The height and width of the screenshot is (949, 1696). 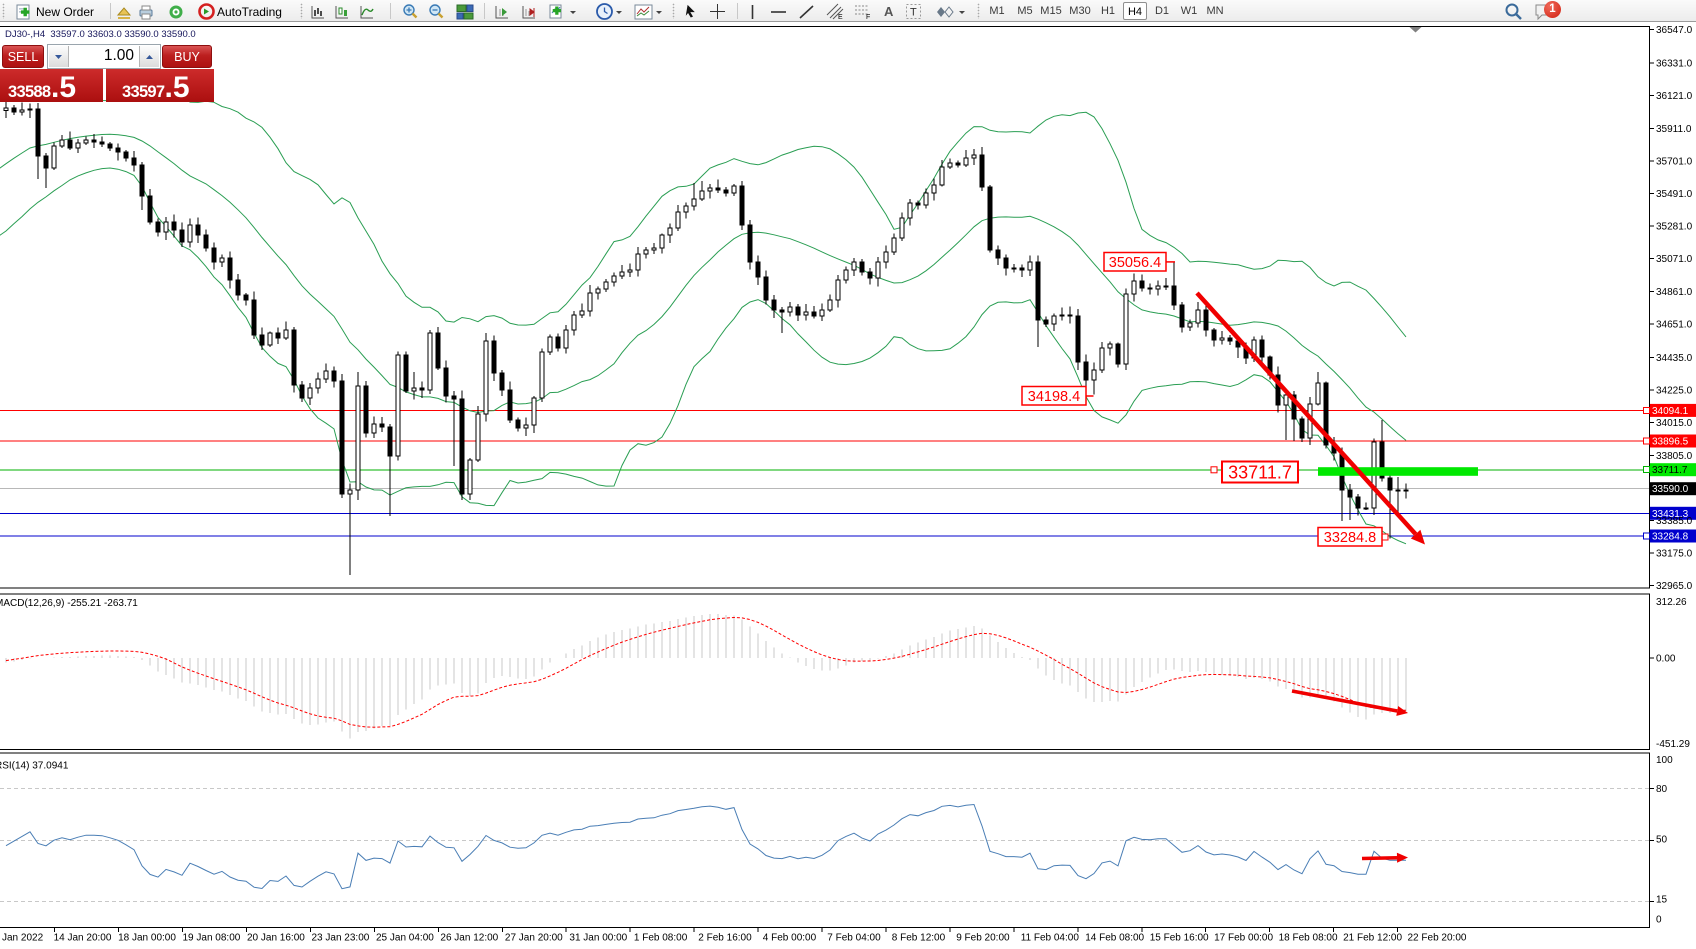 I want to click on svg-text: 33385.0, so click(x=1674, y=521).